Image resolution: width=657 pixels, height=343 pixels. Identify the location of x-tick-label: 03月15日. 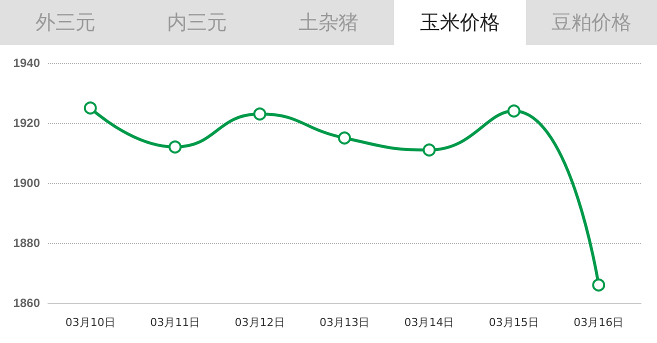
(513, 322).